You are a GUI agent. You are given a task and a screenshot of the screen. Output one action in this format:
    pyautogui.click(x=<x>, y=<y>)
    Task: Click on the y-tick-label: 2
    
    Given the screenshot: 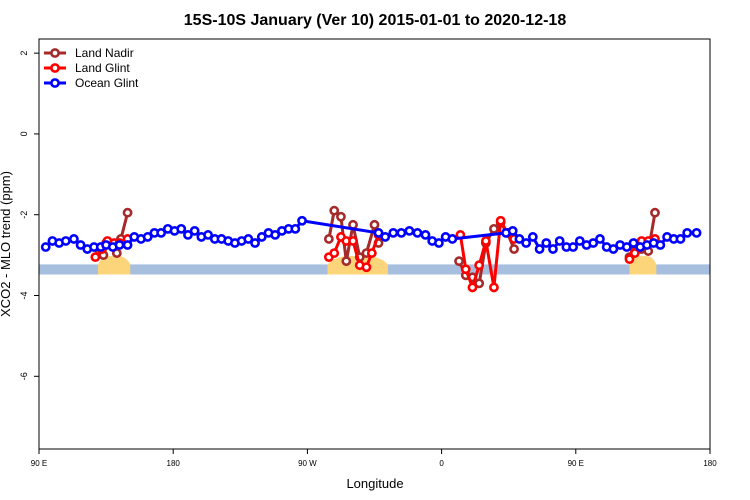 What is the action you would take?
    pyautogui.click(x=24, y=53)
    